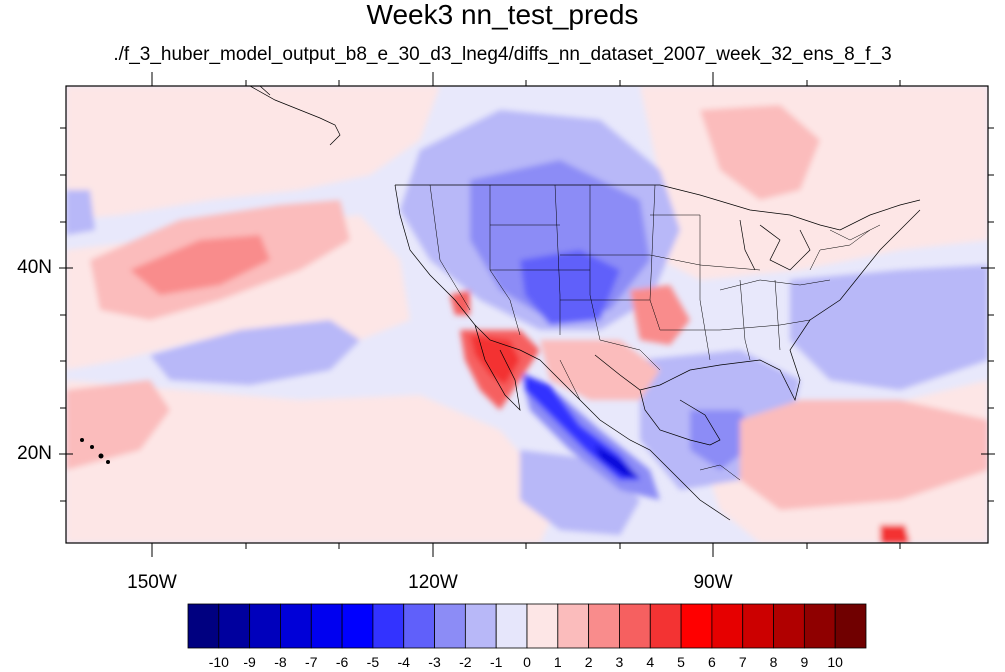  Describe the element at coordinates (742, 662) in the screenshot. I see `colorbar-label: 7` at that location.